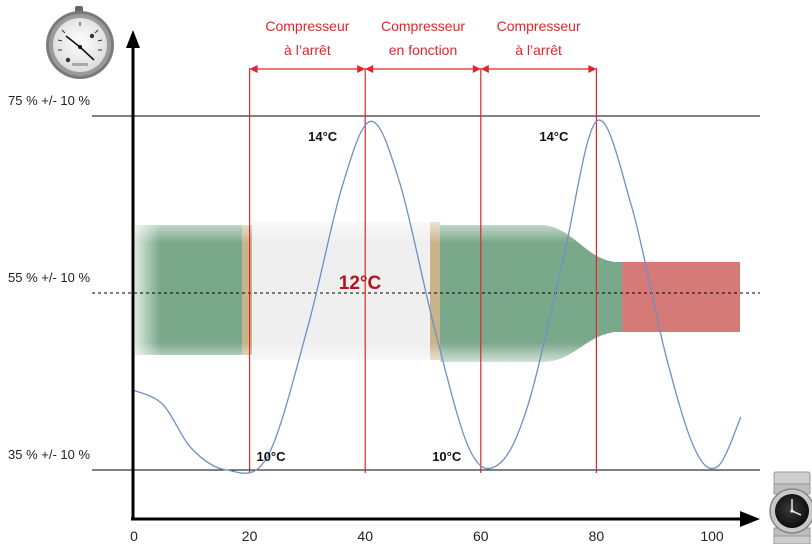  What do you see at coordinates (554, 136) in the screenshot?
I see `temperature-annotation-1: 14°C` at bounding box center [554, 136].